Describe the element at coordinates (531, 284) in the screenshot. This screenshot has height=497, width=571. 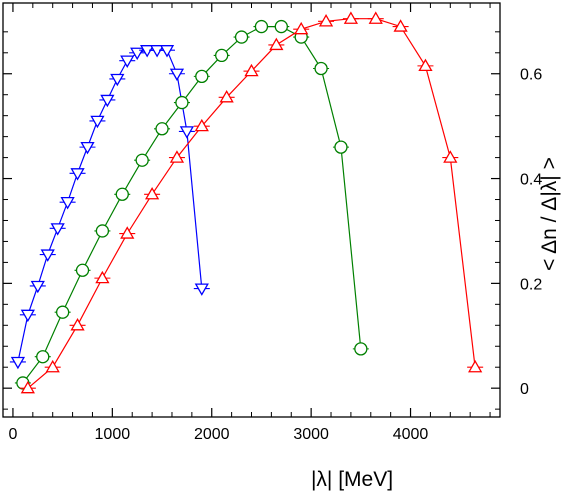
I see `y-tick-label: 0.2` at that location.